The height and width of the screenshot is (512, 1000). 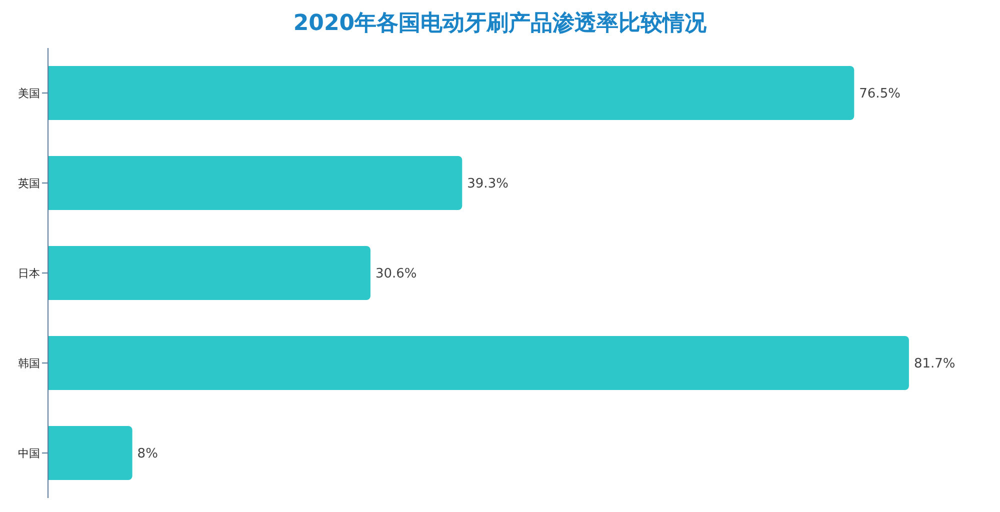 I want to click on y-tick-label: 美国, so click(x=29, y=93).